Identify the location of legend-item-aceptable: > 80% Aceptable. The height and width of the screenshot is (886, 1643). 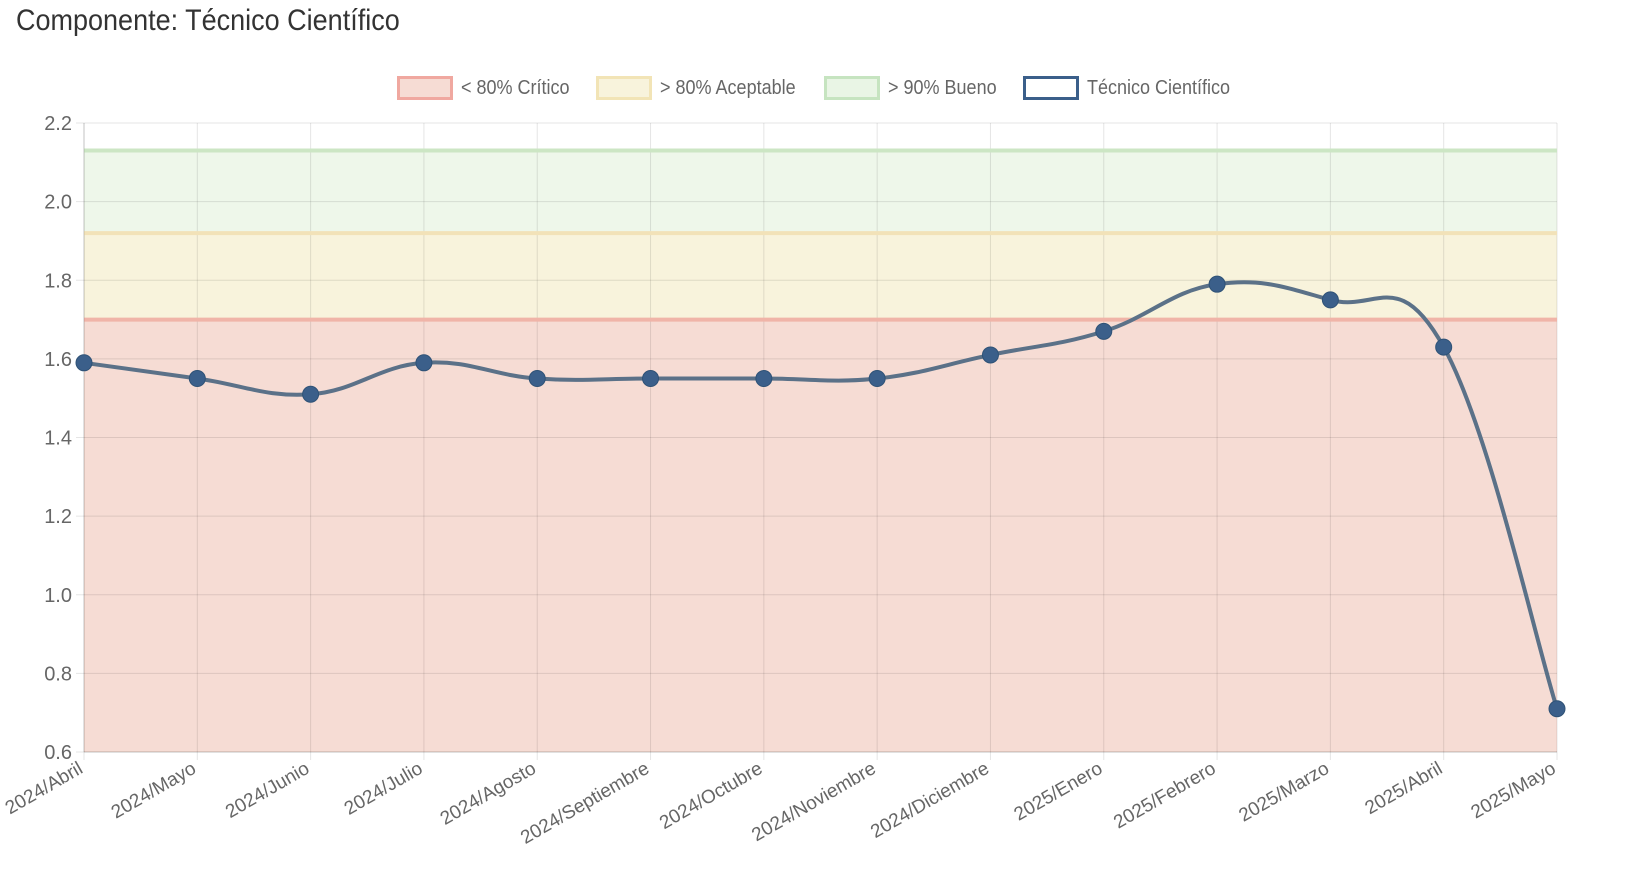
(703, 88).